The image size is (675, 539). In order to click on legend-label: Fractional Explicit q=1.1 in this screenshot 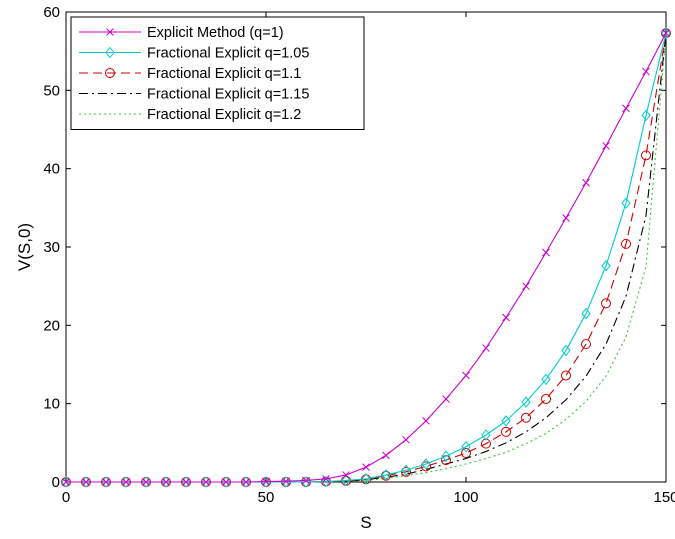, I will do `click(224, 74)`.